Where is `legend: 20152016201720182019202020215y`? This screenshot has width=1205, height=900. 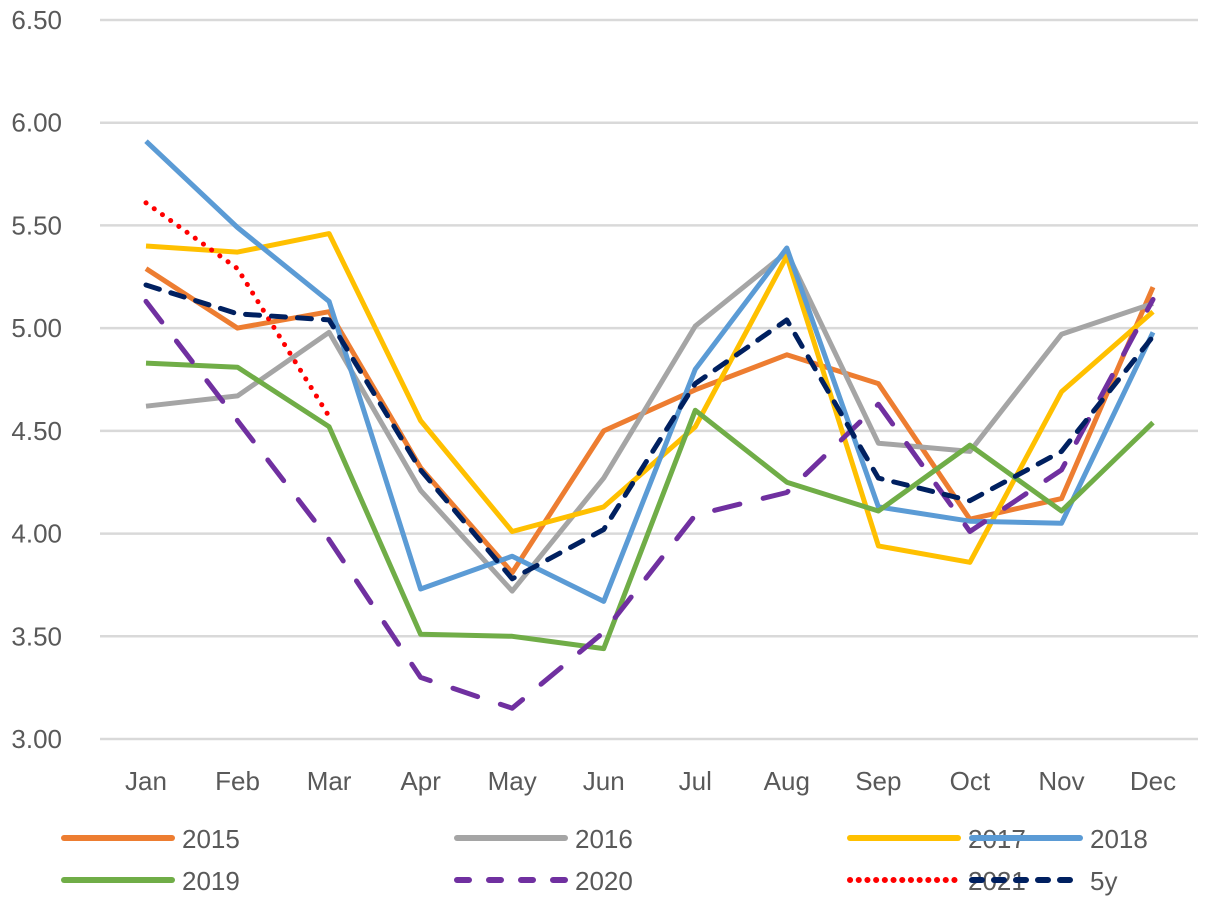
legend: 20152016201720182019202020215y is located at coordinates (604, 860).